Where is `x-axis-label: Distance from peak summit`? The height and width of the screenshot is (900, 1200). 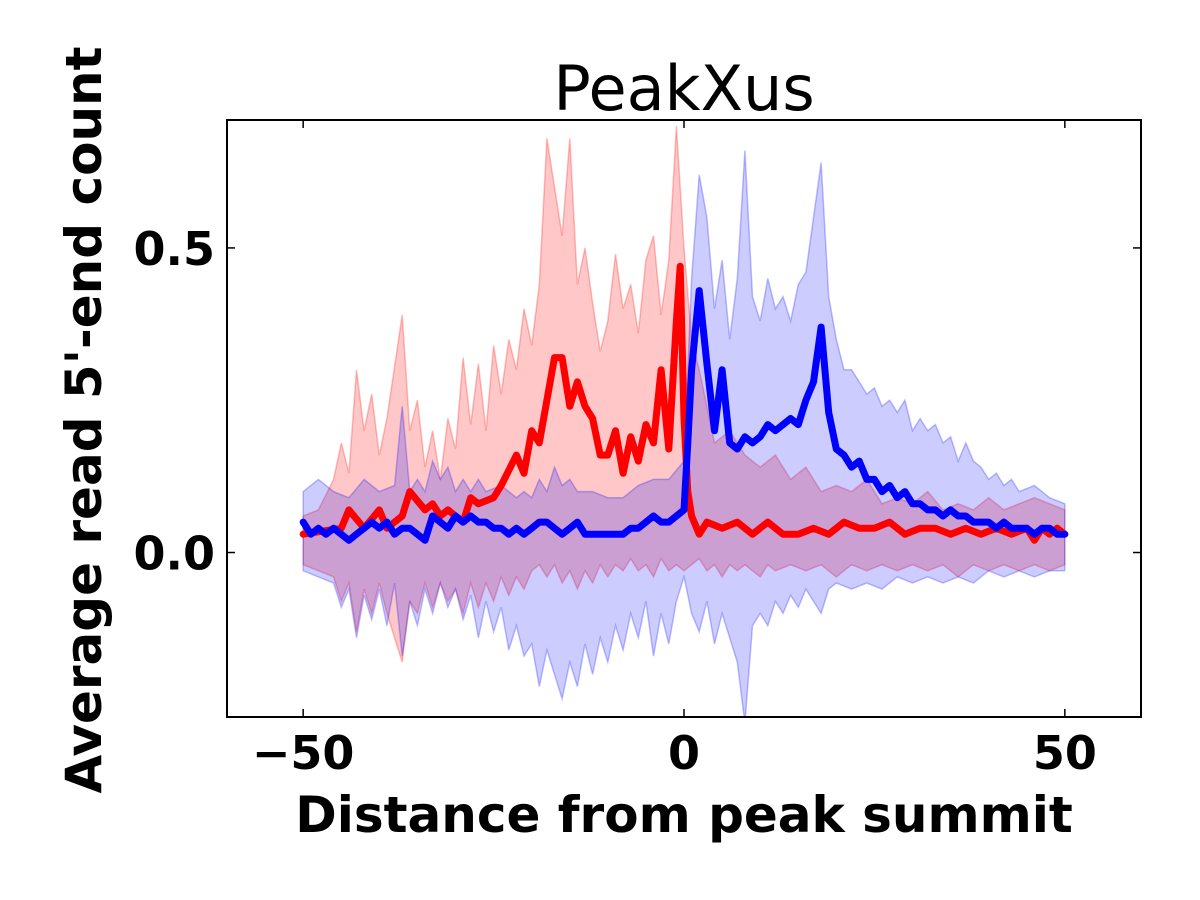
x-axis-label: Distance from peak summit is located at coordinates (684, 815).